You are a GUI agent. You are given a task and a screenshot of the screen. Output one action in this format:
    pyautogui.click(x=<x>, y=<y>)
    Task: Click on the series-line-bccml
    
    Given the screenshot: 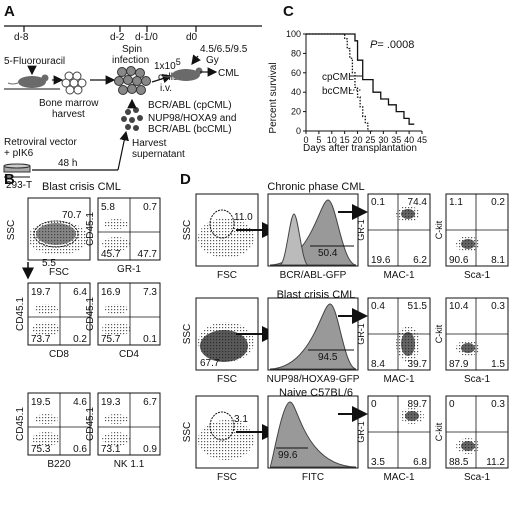 What is the action you would take?
    pyautogui.click(x=340, y=82)
    